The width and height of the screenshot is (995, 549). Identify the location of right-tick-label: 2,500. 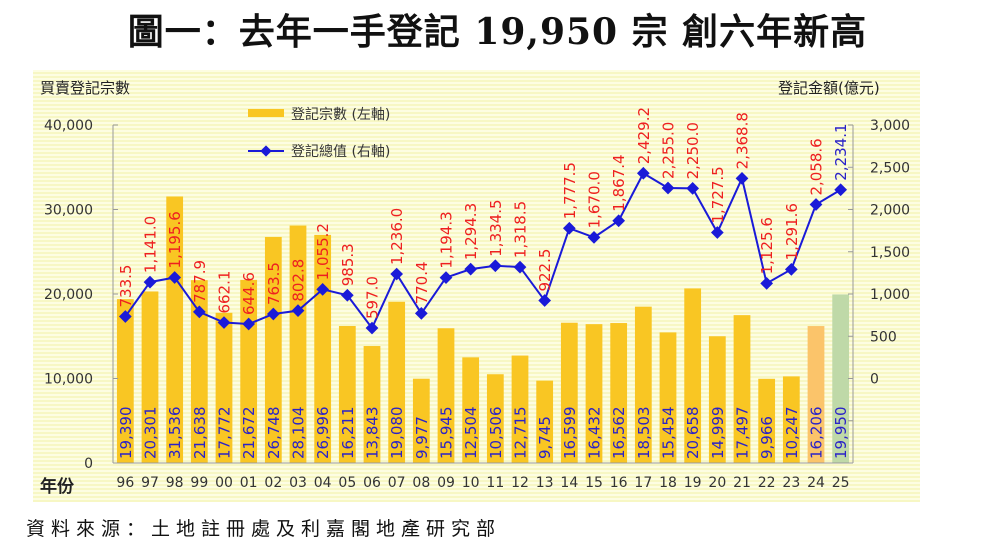
(890, 168).